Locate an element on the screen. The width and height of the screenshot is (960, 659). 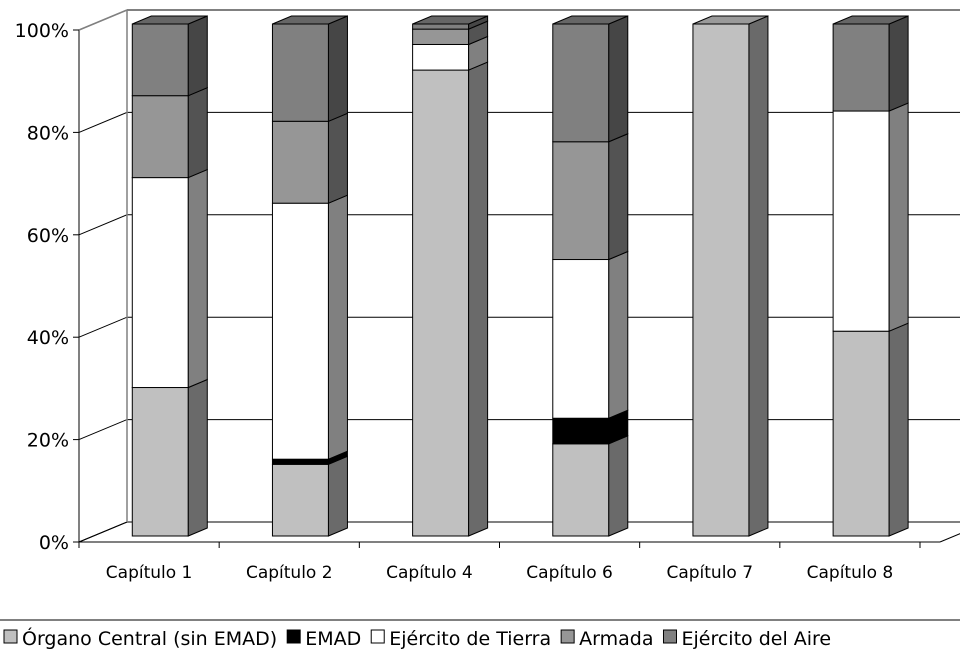
legend-item: Ejército de Tierra is located at coordinates (460, 639).